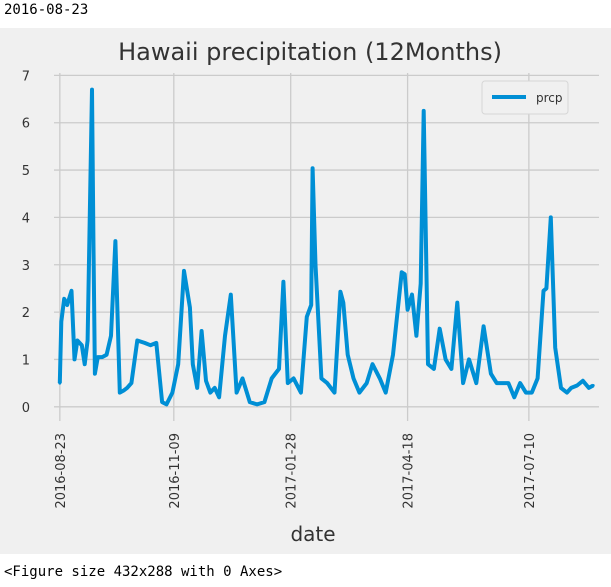 The image size is (611, 587). What do you see at coordinates (26, 242) in the screenshot?
I see `y-axis-ticks: 0 1 2 3 4 5 6 7` at bounding box center [26, 242].